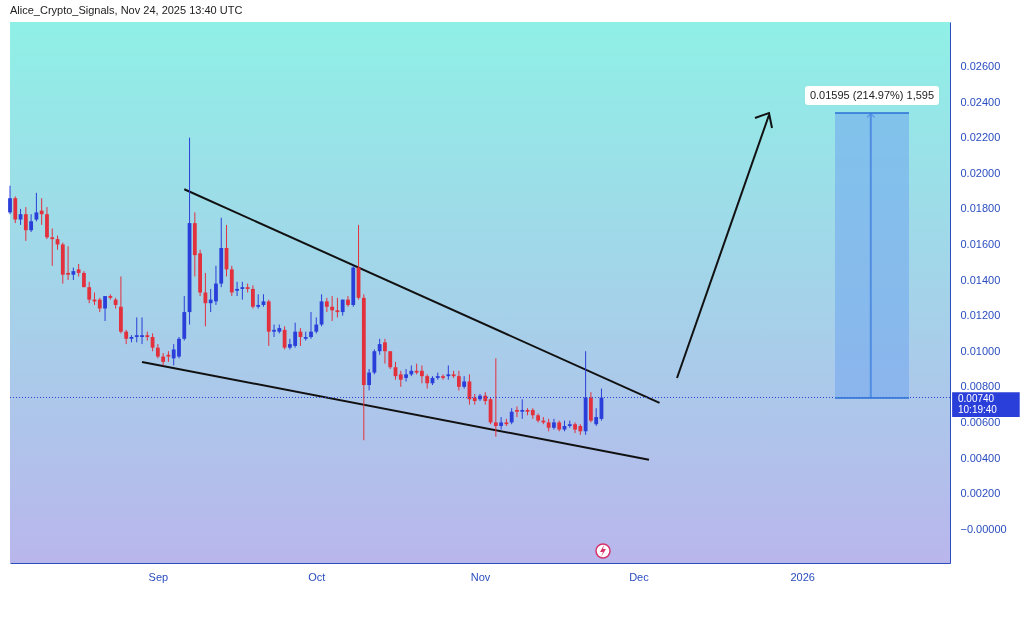 The width and height of the screenshot is (1024, 638). I want to click on y-tick-label: 0.00400, so click(980, 457).